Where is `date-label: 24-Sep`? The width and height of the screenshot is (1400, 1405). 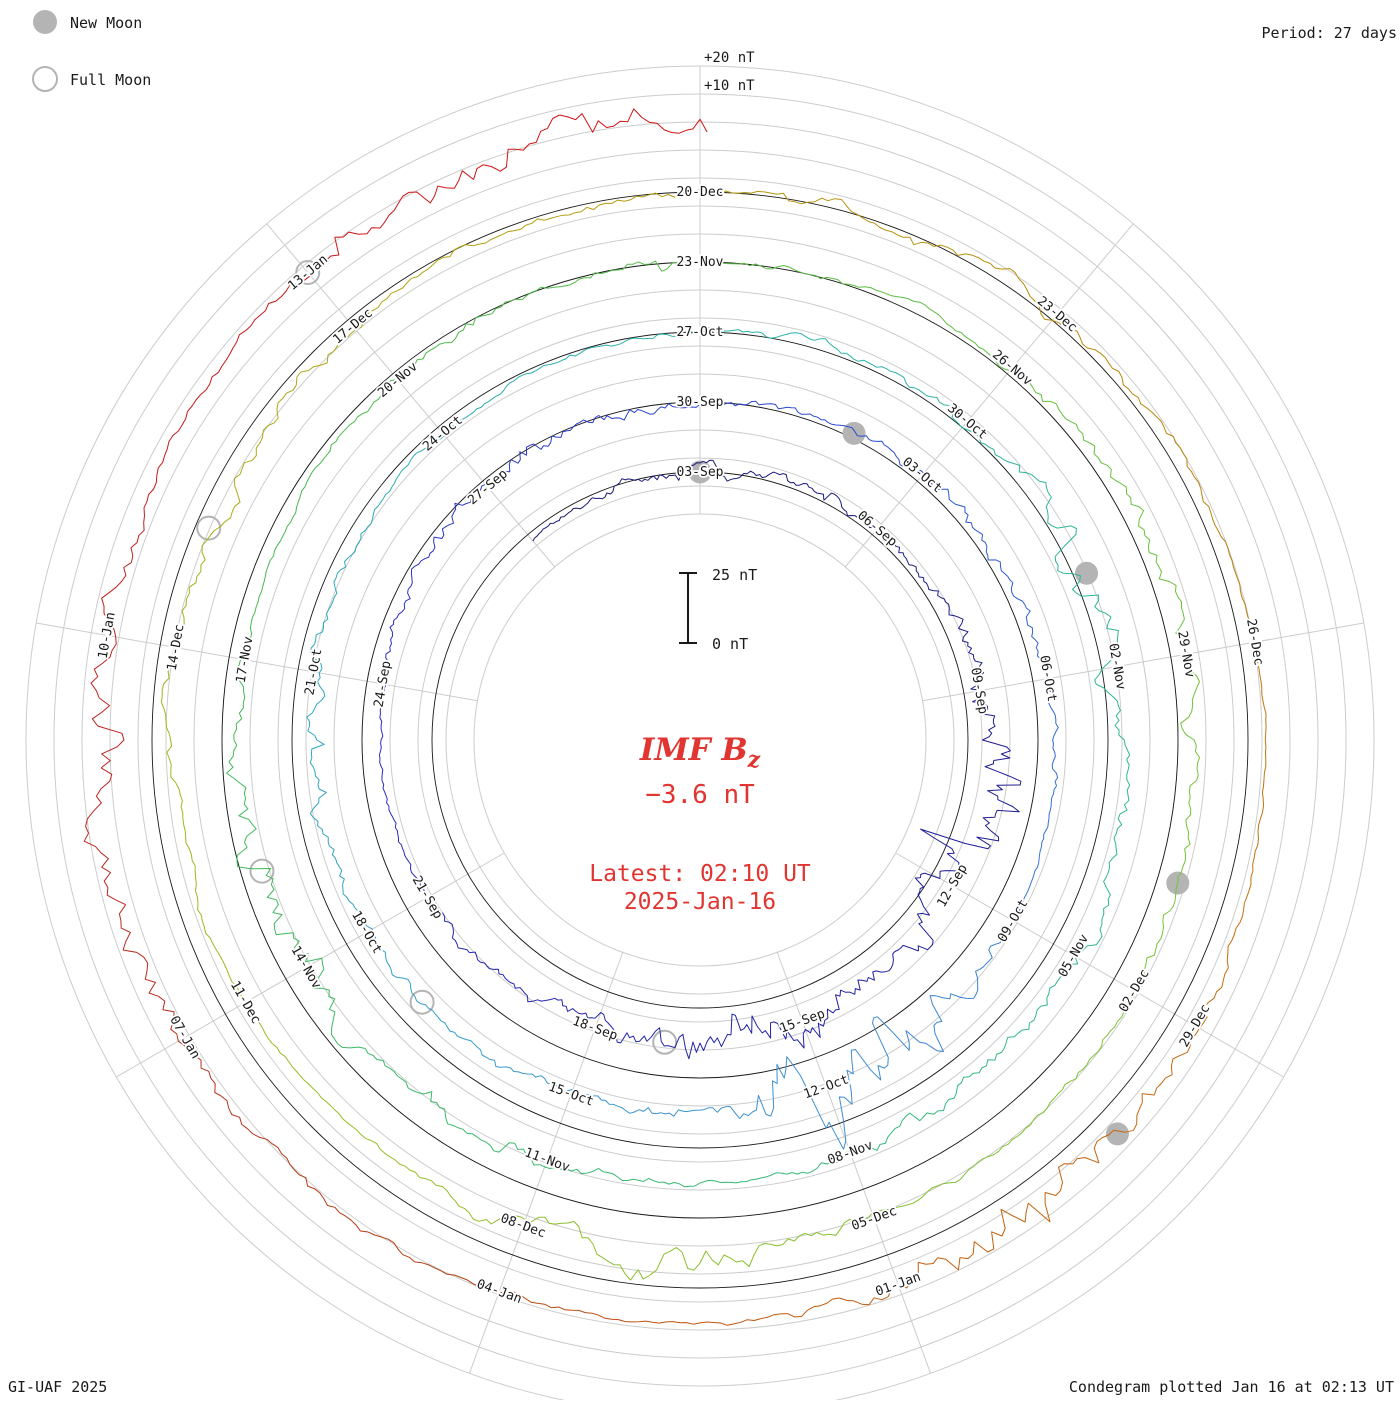
date-label: 24-Sep is located at coordinates (383, 684).